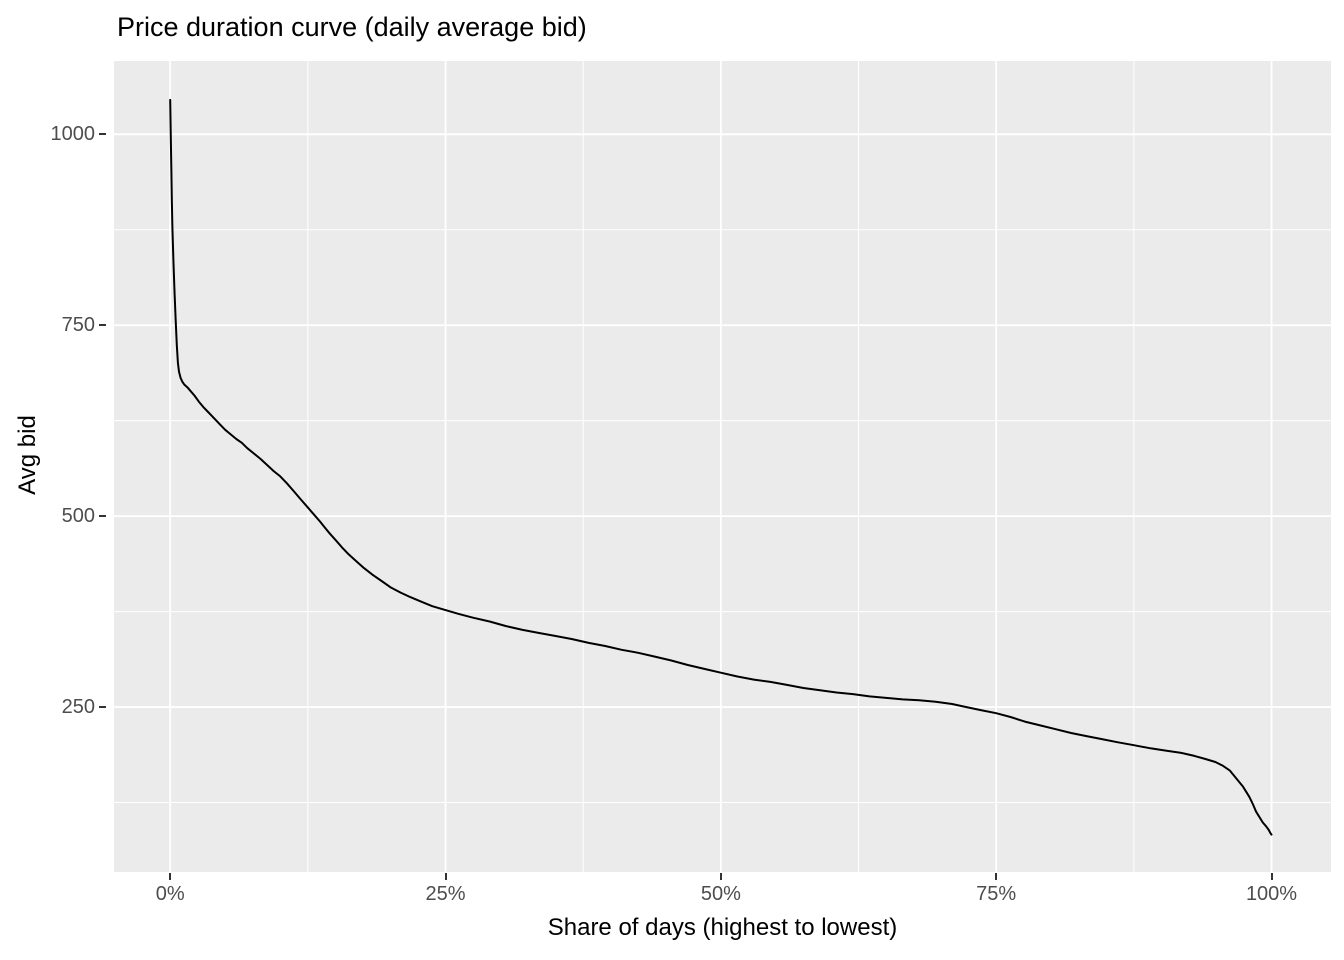  I want to click on y-tick-label: 750, so click(78, 325).